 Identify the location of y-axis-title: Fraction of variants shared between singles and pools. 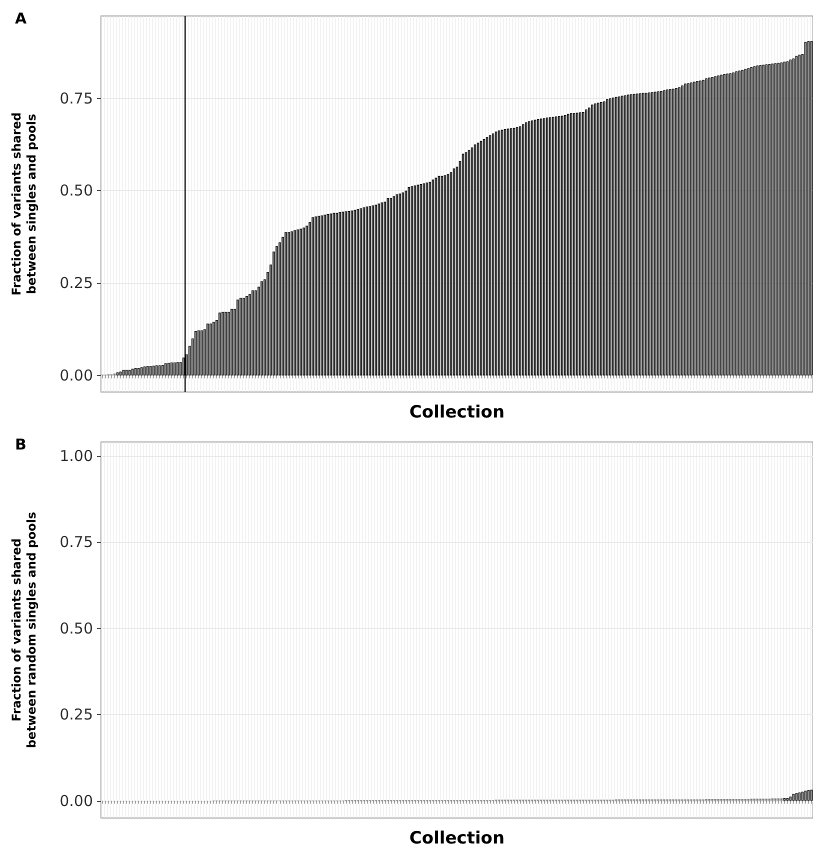
(24, 204).